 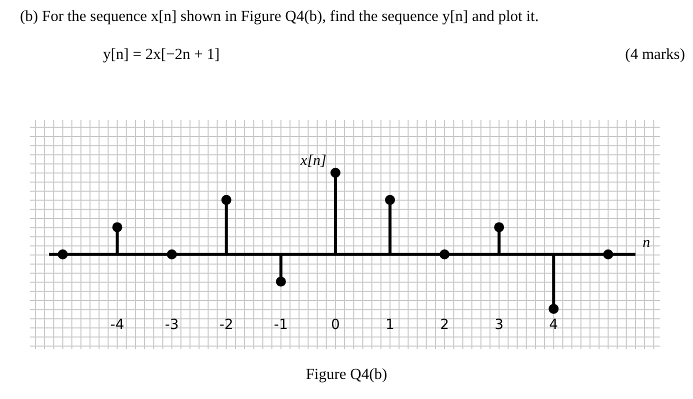 What do you see at coordinates (655, 55) in the screenshot?
I see `text: (4 marks)` at bounding box center [655, 55].